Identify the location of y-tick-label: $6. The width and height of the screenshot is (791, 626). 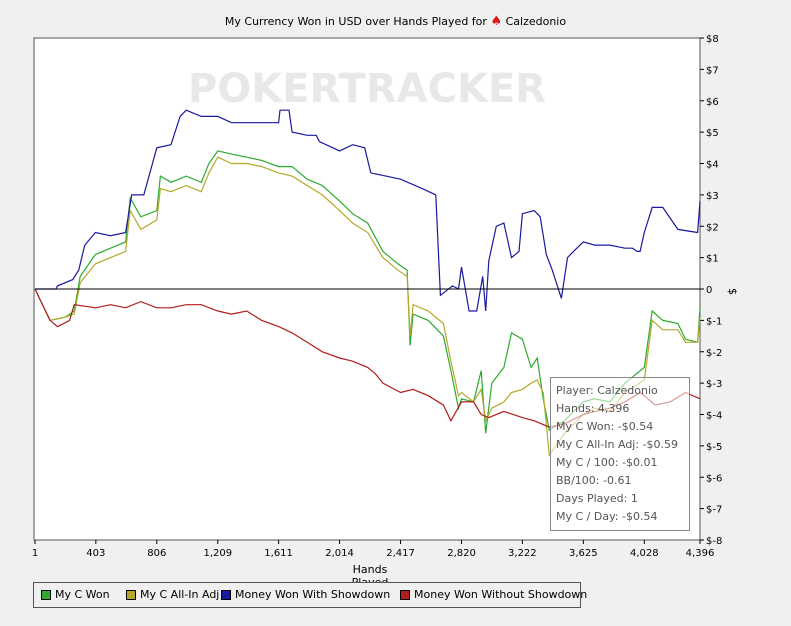
(712, 102).